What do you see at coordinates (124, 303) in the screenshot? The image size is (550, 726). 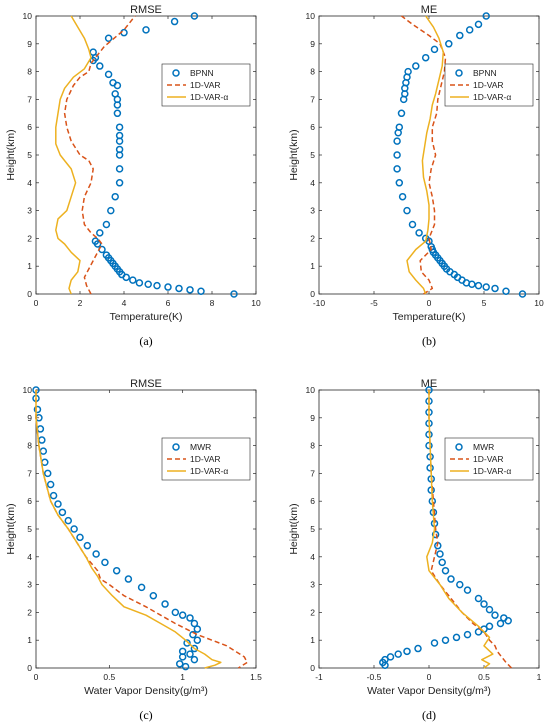 I see `x-tick-label: 4` at bounding box center [124, 303].